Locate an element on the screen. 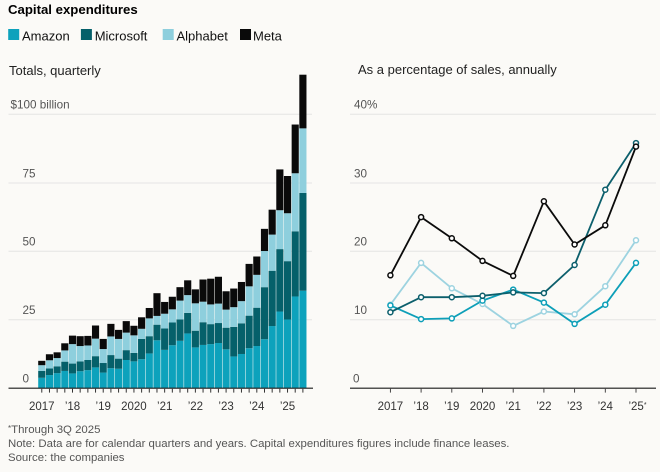 The image size is (660, 472). svg-text: 50 is located at coordinates (30, 242).